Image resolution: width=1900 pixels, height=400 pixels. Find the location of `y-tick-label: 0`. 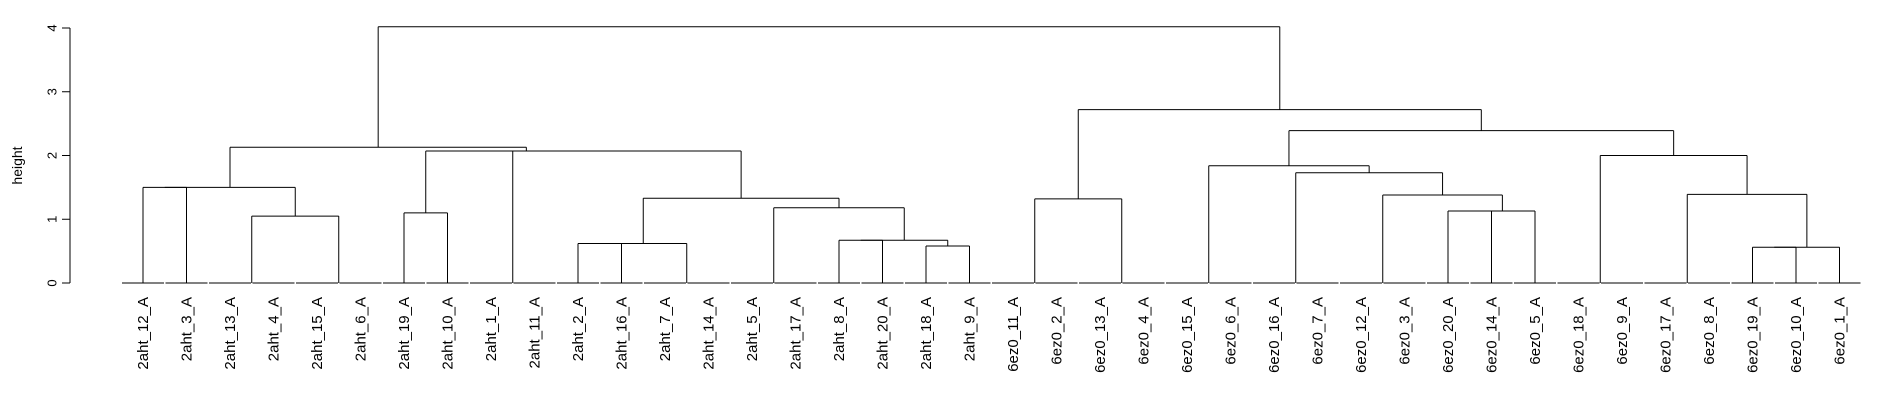

y-tick-label: 0 is located at coordinates (51, 282).